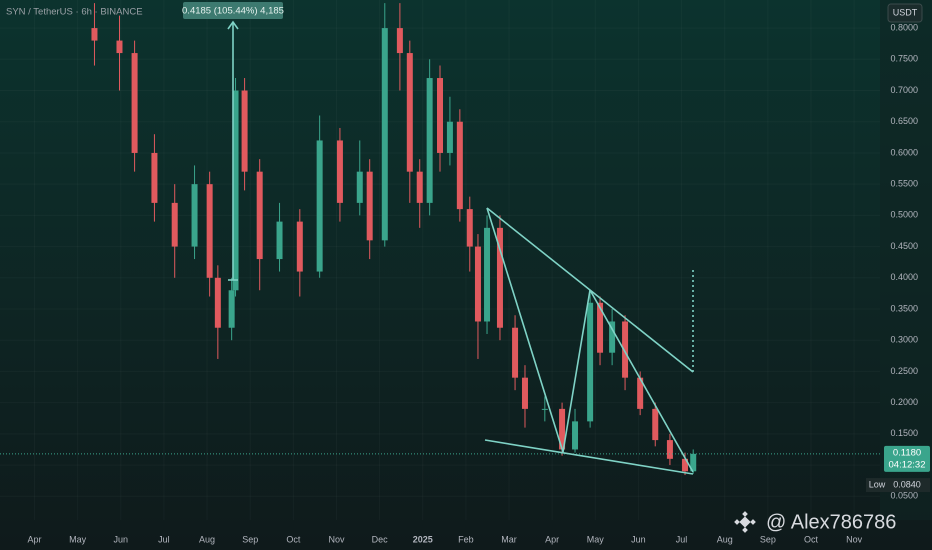 The height and width of the screenshot is (550, 932). Describe the element at coordinates (904, 90) in the screenshot. I see `y-tick-label: 0.7000` at that location.